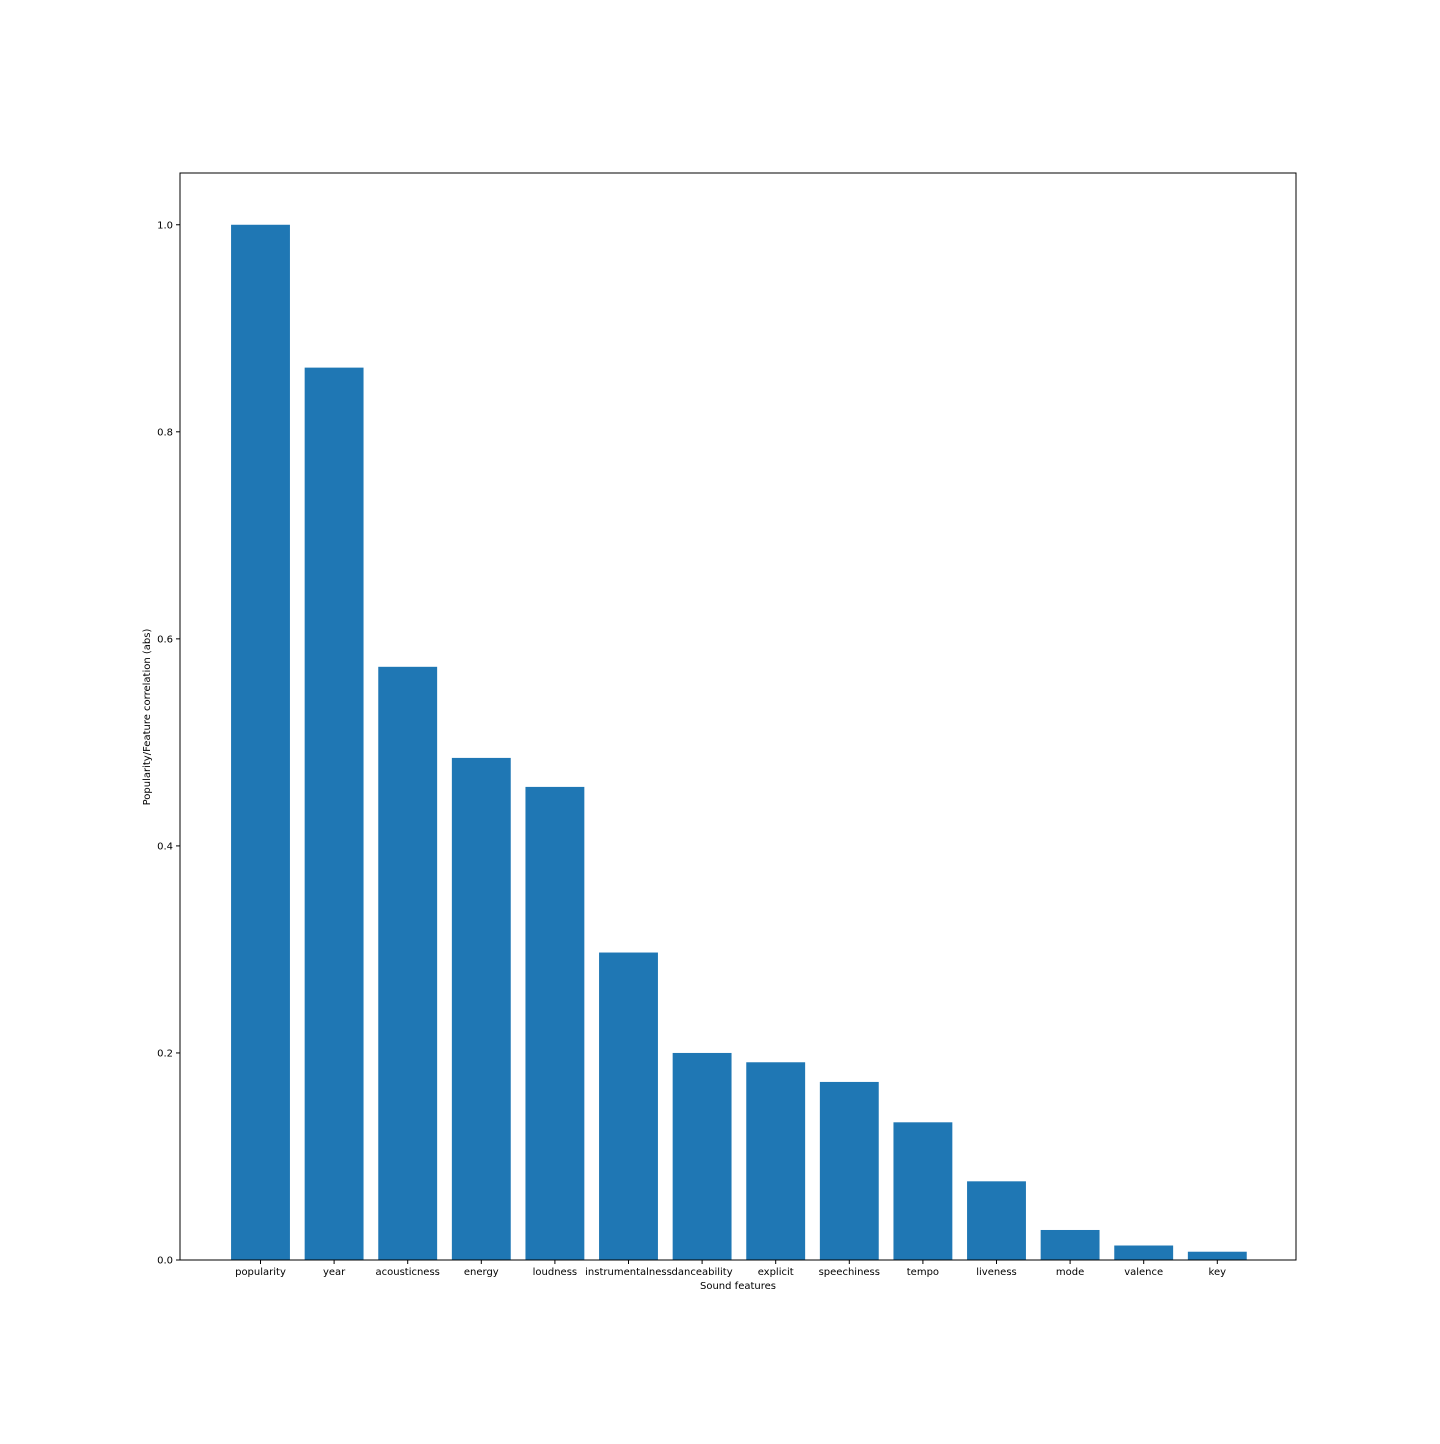 This screenshot has width=1440, height=1444. Describe the element at coordinates (776, 1161) in the screenshot. I see `bar-explicit` at that location.